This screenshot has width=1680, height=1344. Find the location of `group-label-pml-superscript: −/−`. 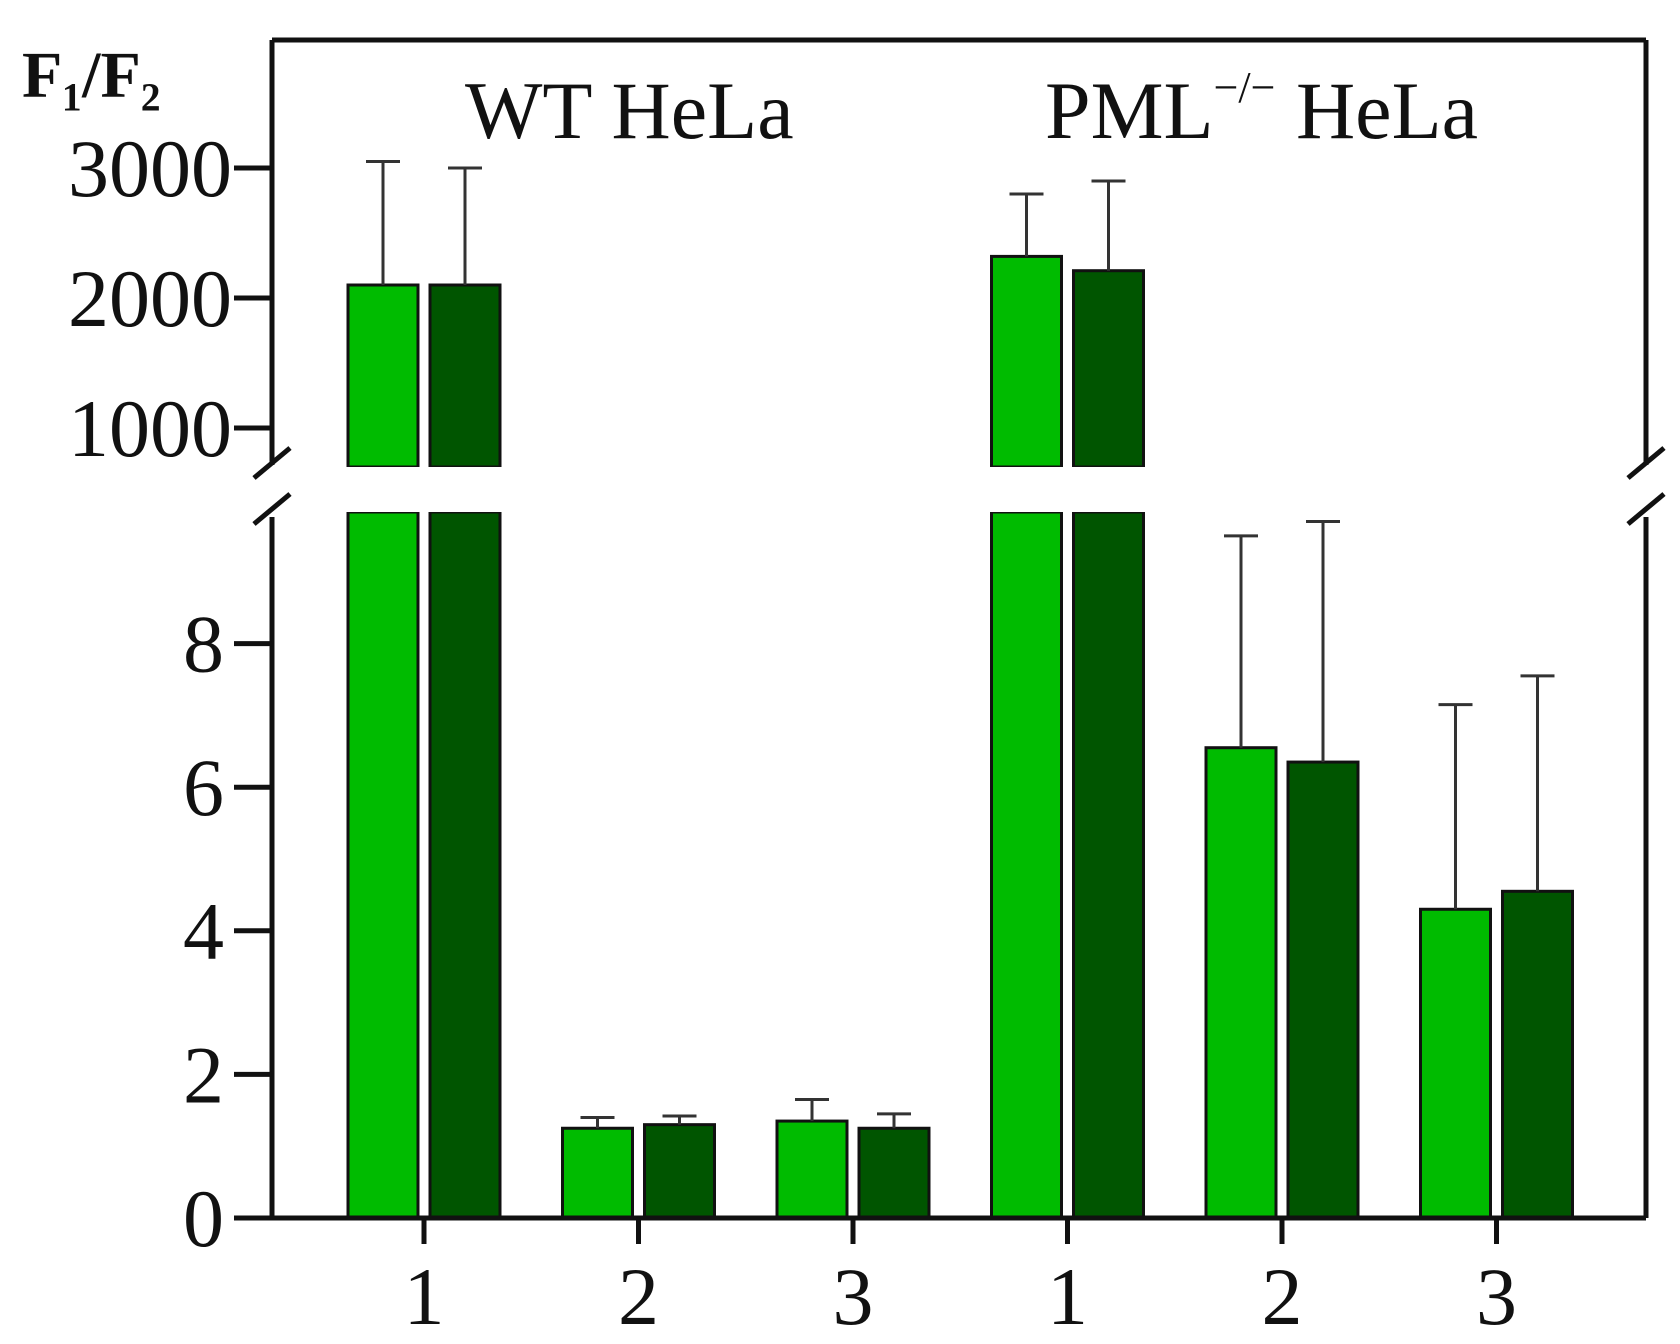

group-label-pml-superscript: −/− is located at coordinates (1245, 87).